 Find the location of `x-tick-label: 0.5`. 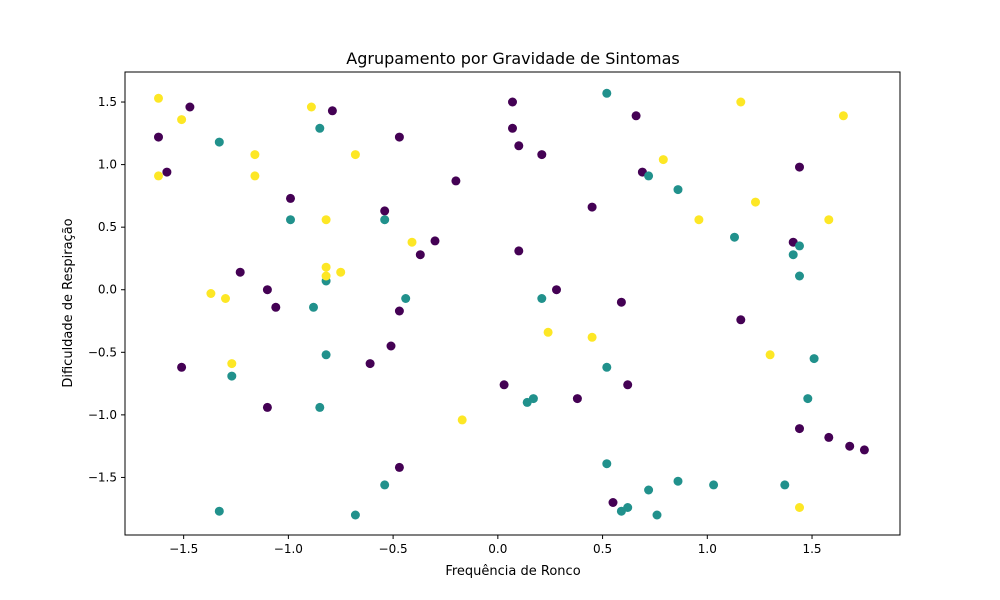

x-tick-label: 0.5 is located at coordinates (602, 549).